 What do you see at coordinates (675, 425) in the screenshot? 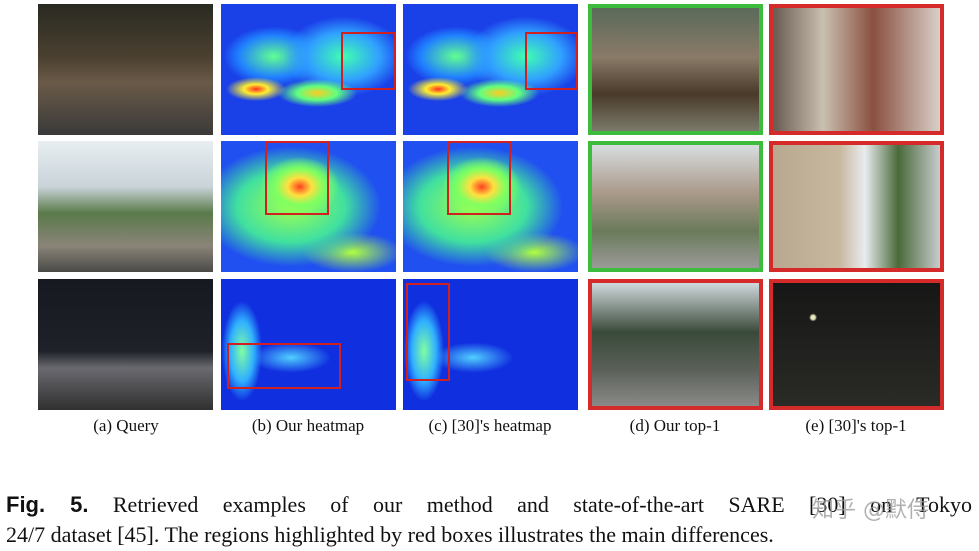
I see `panel-label: (d) Our top-1` at bounding box center [675, 425].